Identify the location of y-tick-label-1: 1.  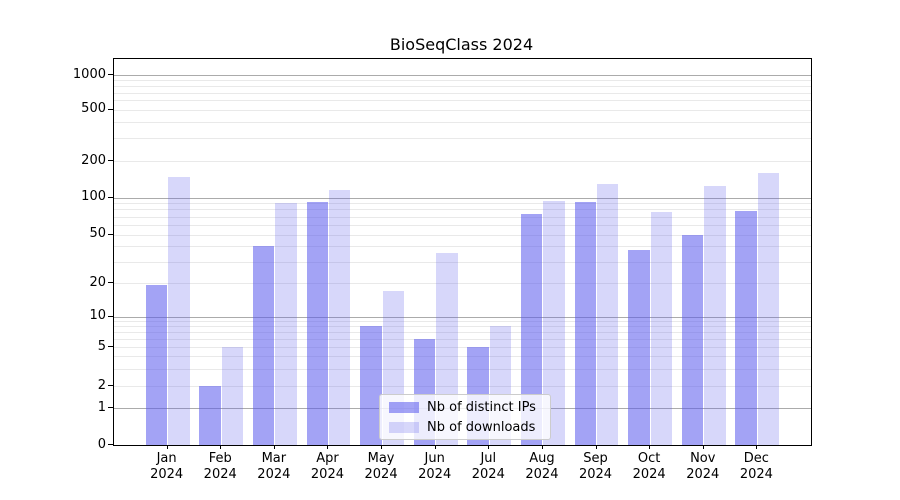
(101, 407).